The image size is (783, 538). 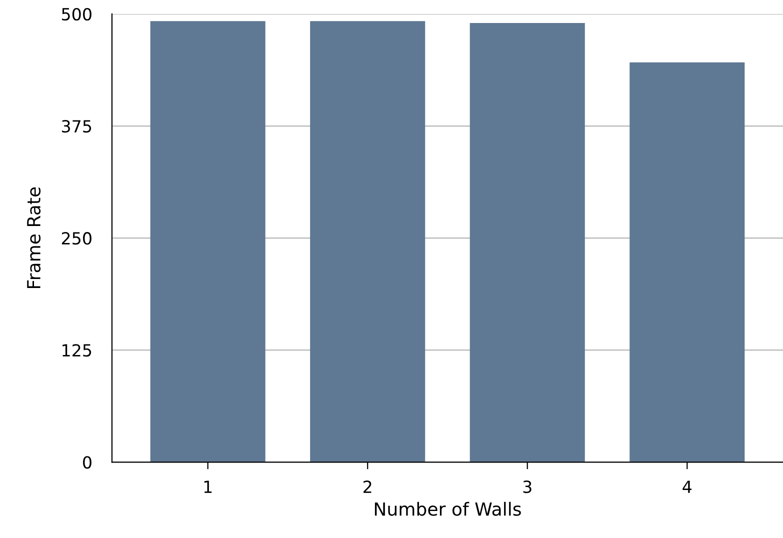 What do you see at coordinates (87, 462) in the screenshot?
I see `y-tick-label: 0` at bounding box center [87, 462].